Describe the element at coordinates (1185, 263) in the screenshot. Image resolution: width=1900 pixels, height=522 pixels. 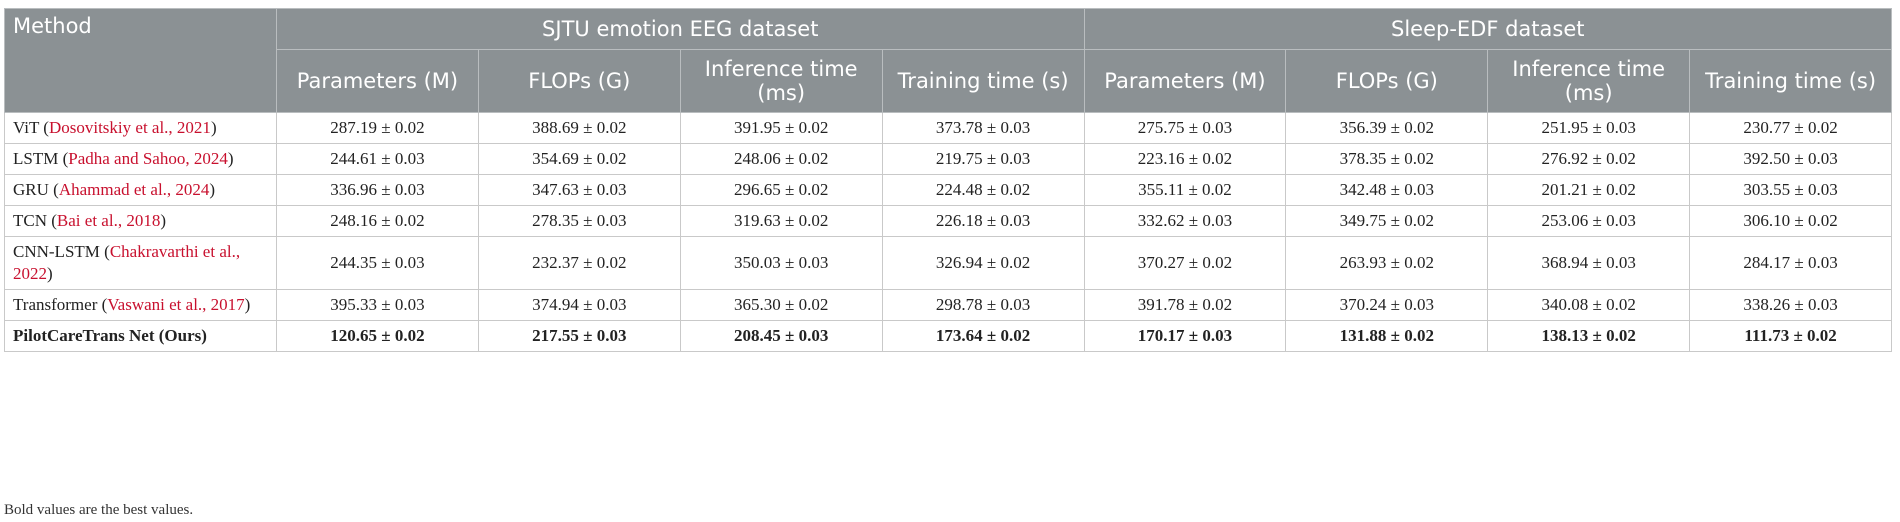
I see `value-cell: 370.27 ± 0.02` at that location.